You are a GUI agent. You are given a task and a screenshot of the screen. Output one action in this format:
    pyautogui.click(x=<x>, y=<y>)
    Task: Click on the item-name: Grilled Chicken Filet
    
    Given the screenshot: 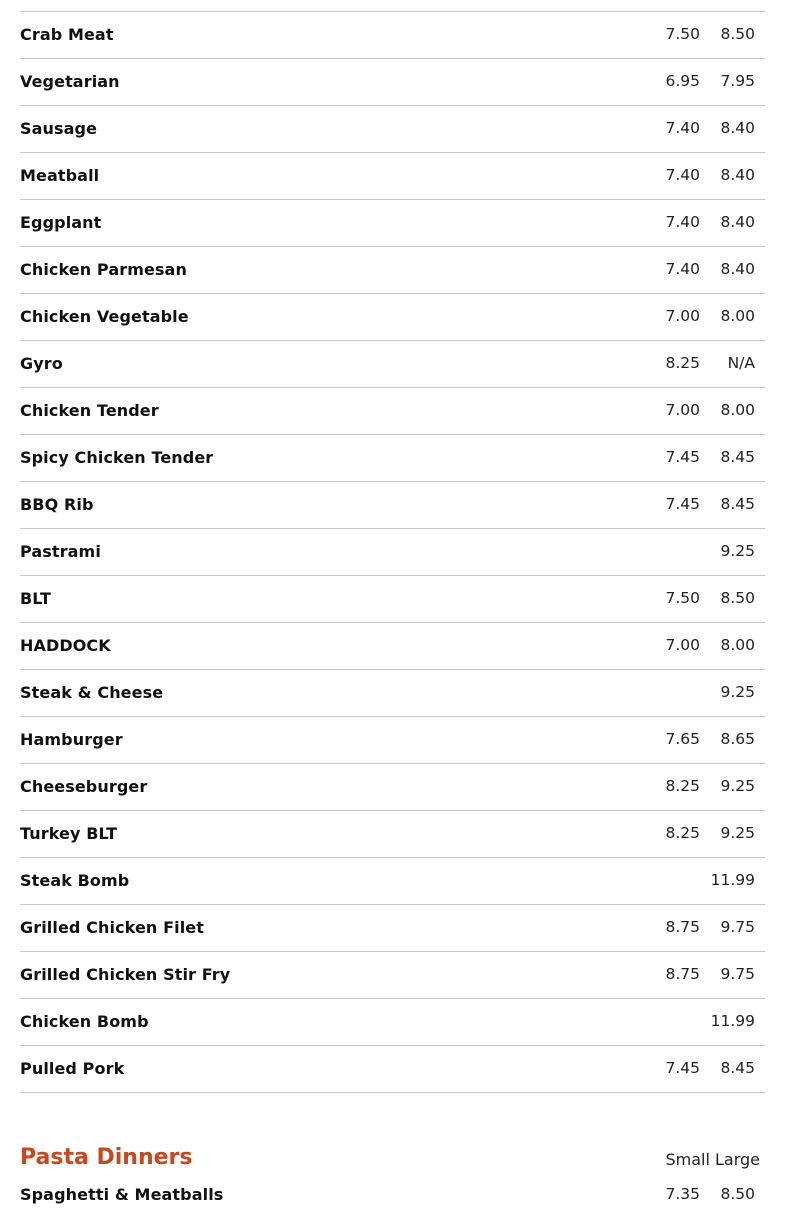 What is the action you would take?
    pyautogui.click(x=112, y=927)
    